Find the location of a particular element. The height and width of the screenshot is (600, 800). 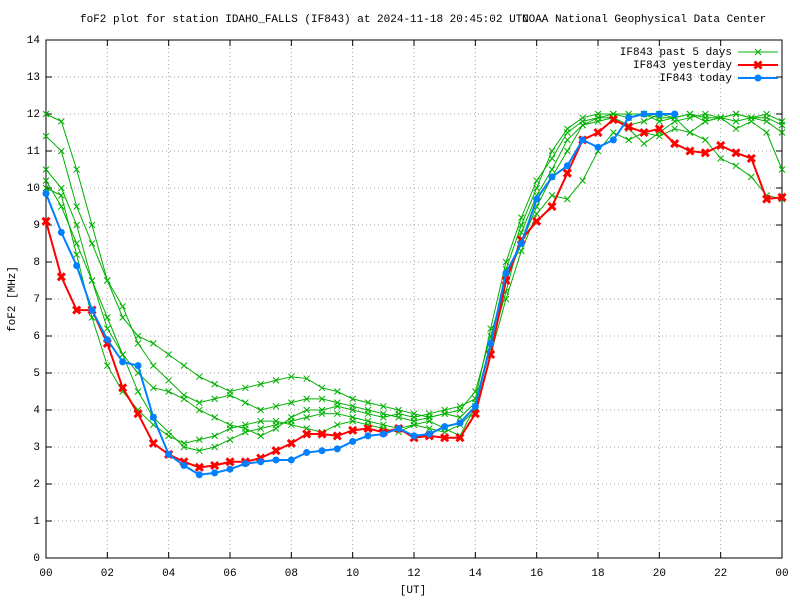

x-tick-label: 10 is located at coordinates (352, 574).